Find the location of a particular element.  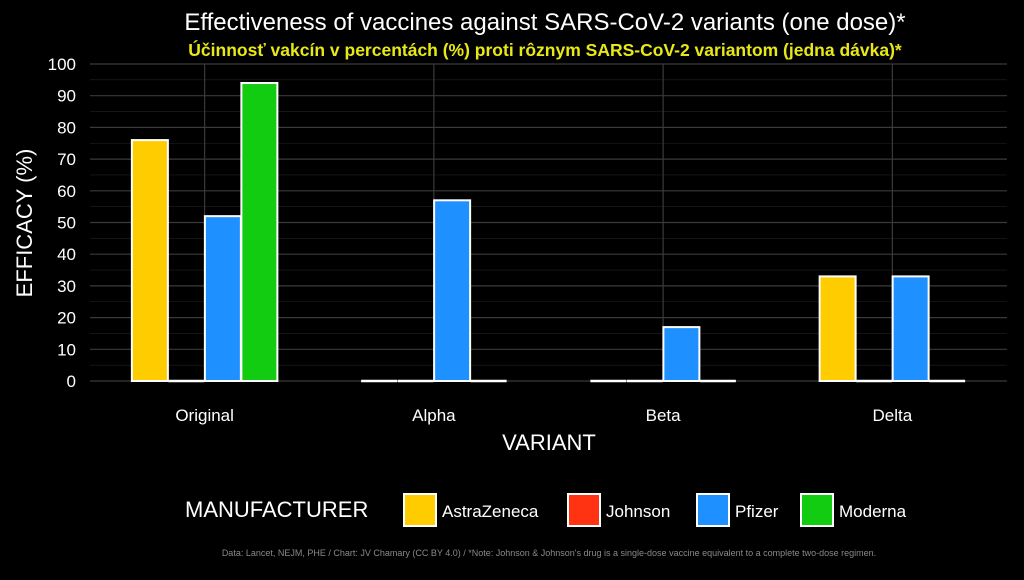

y-tick-label: 70 is located at coordinates (66, 159).